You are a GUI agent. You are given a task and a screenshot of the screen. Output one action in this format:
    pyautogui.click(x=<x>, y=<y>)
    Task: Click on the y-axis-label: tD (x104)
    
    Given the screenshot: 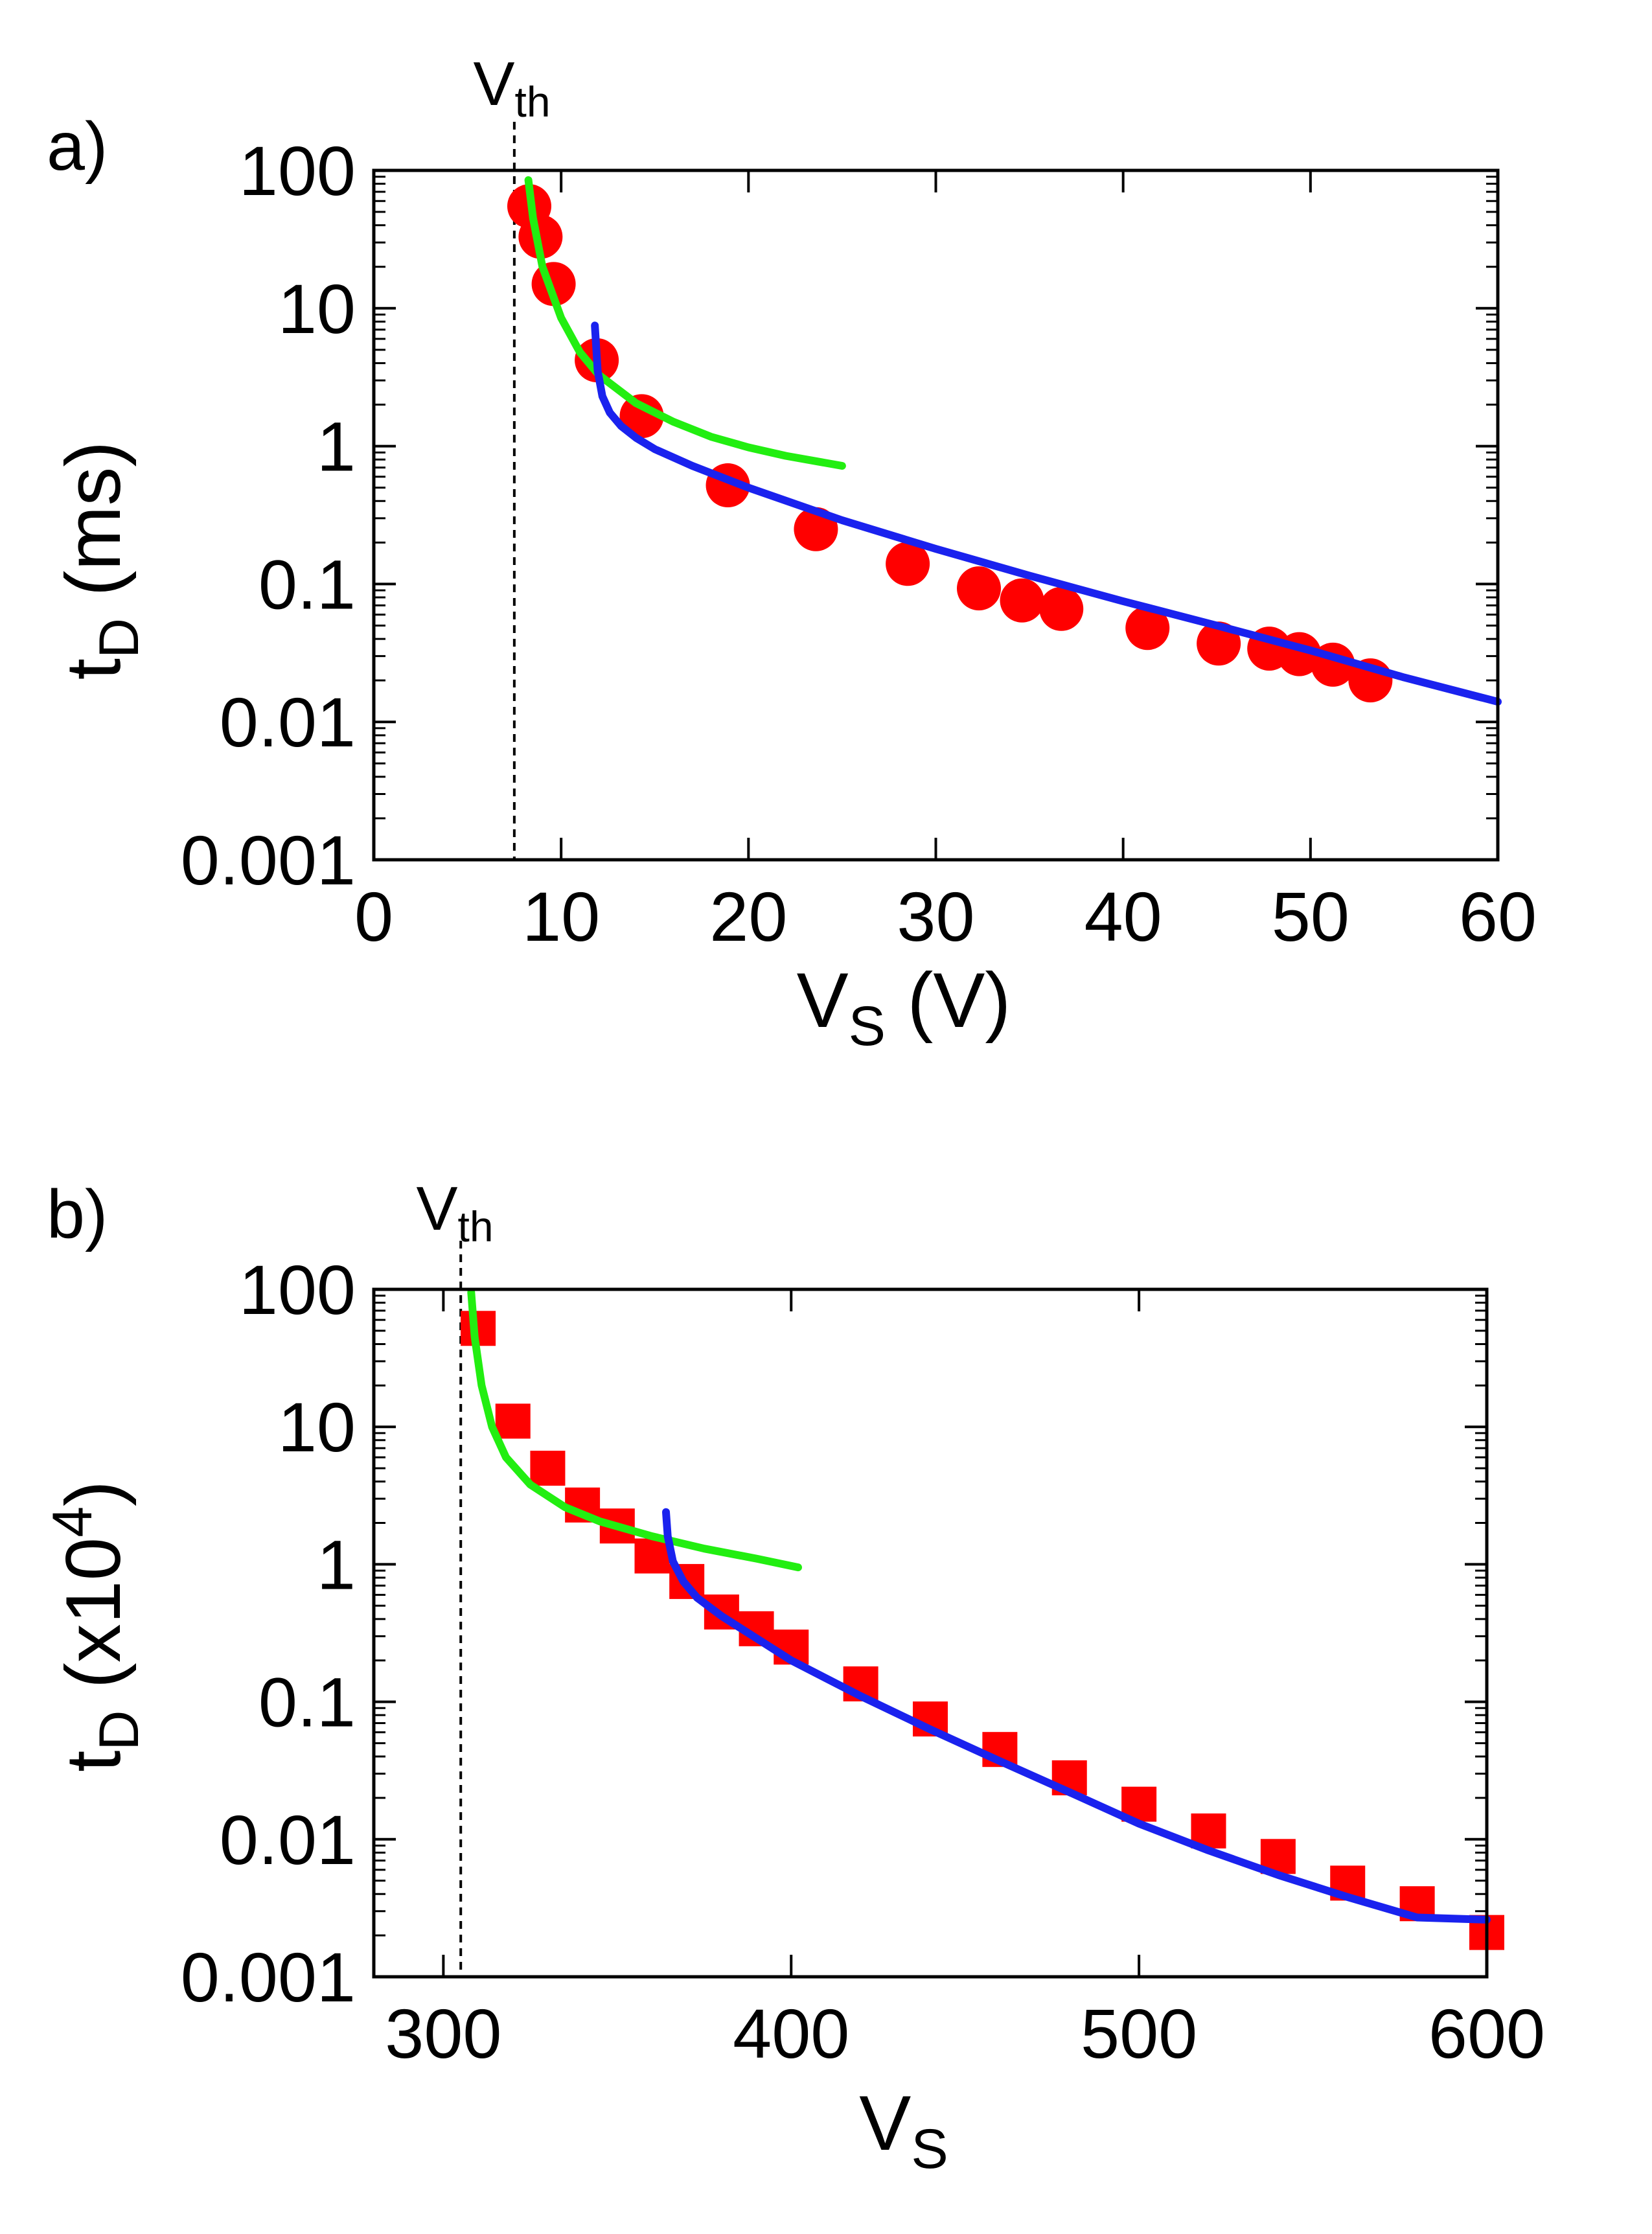 What is the action you would take?
    pyautogui.click(x=95, y=1626)
    